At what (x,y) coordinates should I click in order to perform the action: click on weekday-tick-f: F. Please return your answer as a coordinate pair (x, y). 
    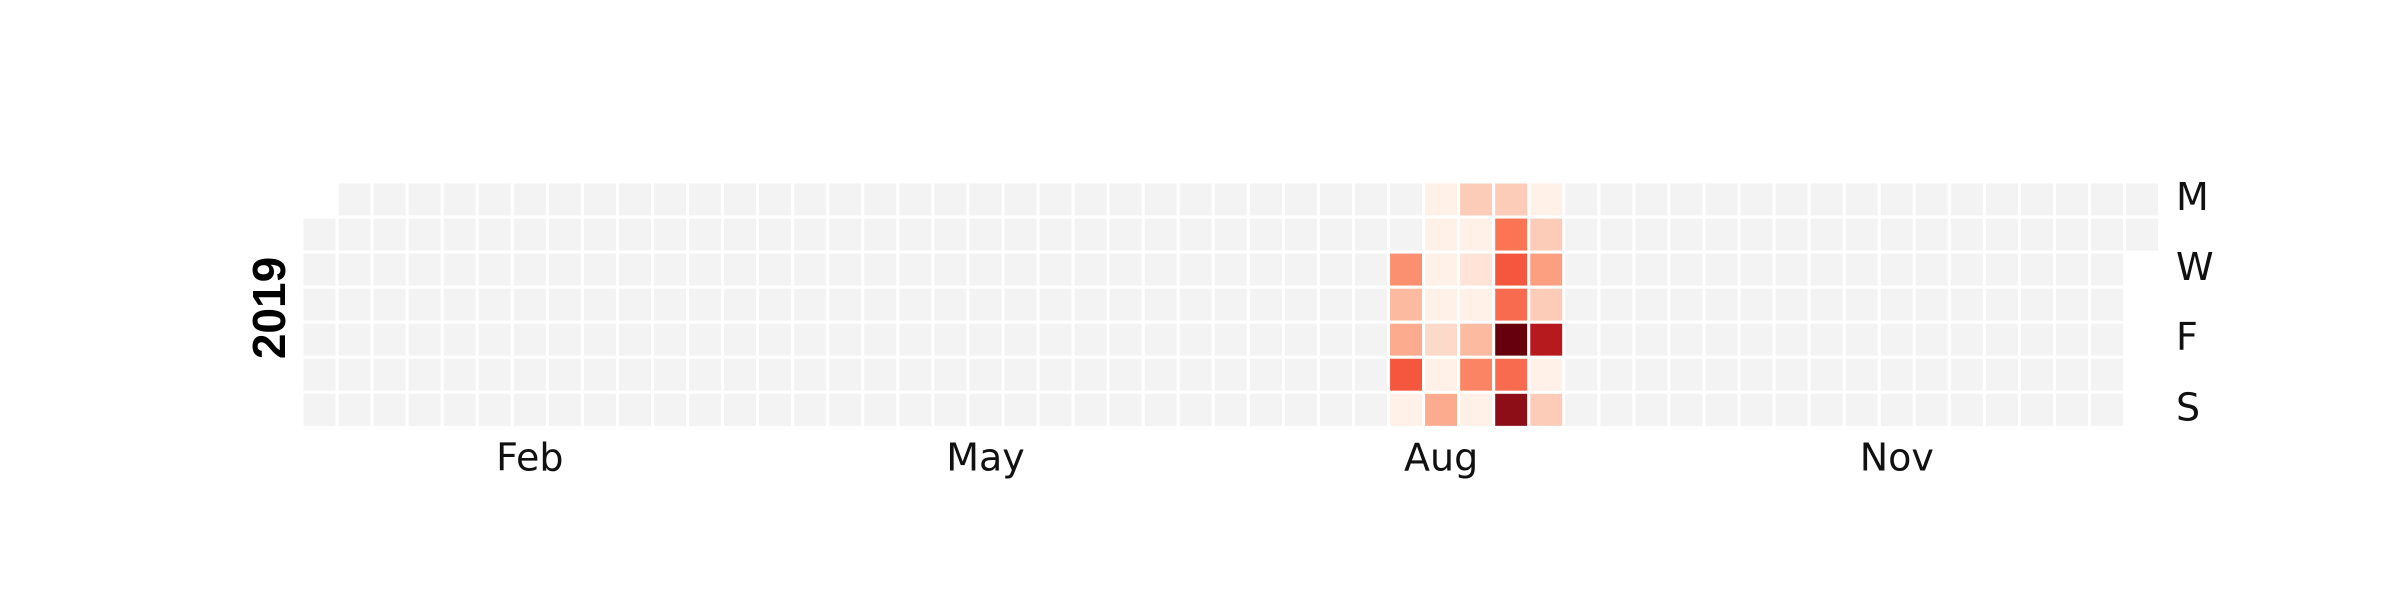
    Looking at the image, I should click on (2187, 337).